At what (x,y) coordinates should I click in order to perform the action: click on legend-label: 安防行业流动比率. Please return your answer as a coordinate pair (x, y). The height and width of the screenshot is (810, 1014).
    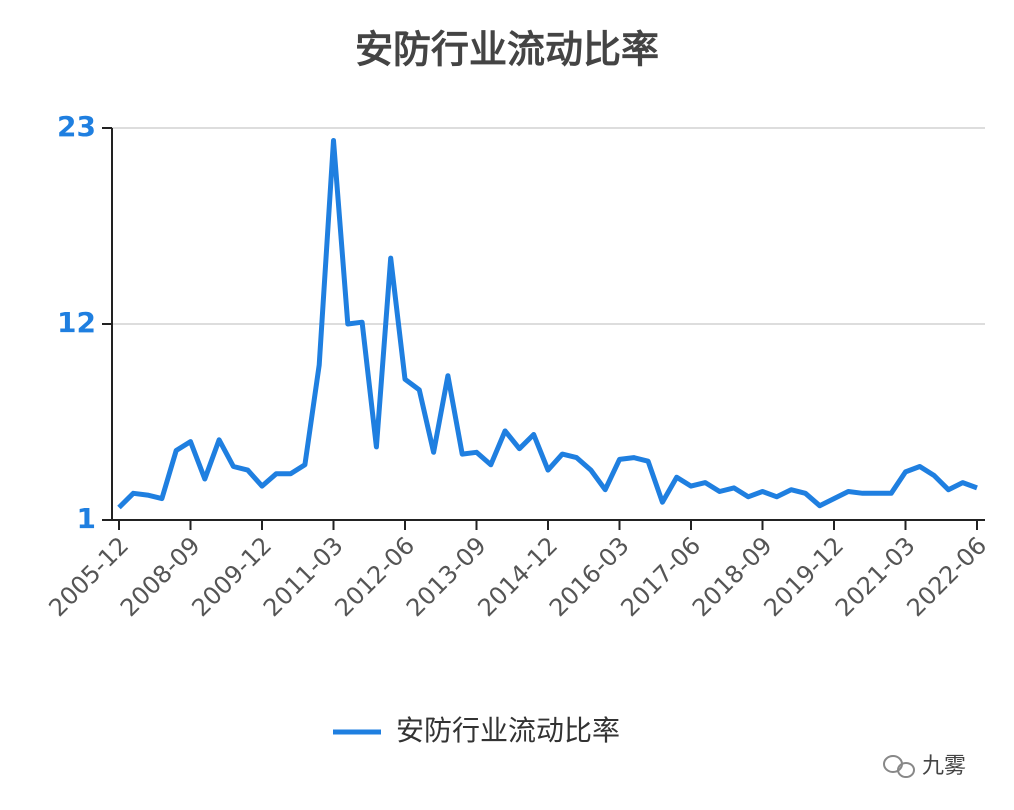
    Looking at the image, I should click on (508, 730).